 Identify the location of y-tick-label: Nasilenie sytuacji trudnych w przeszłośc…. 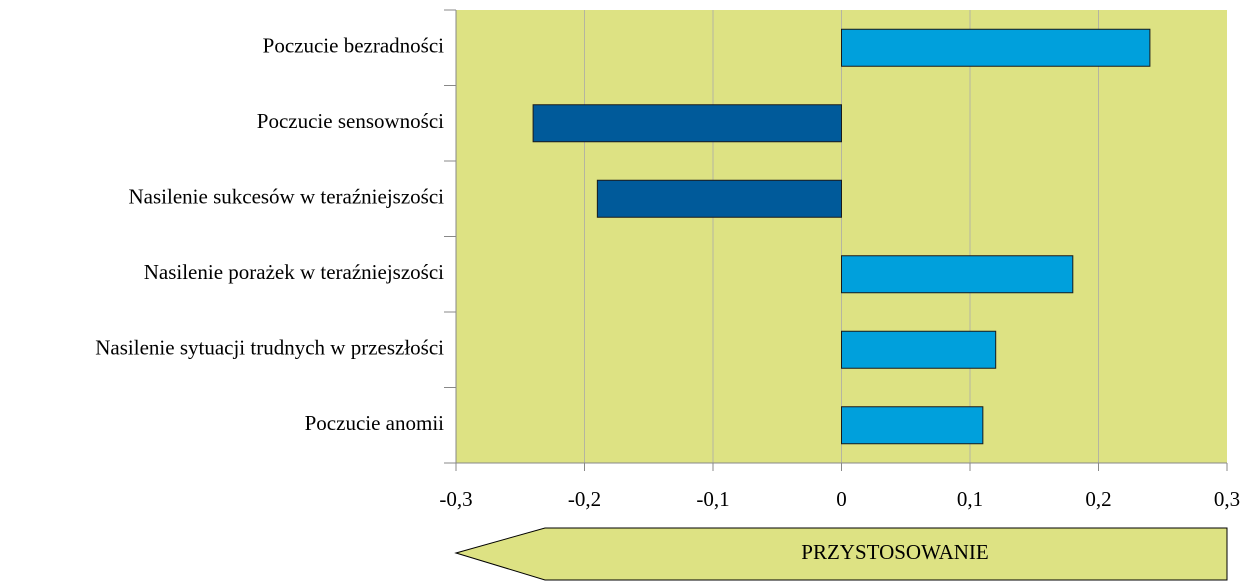
(269, 348).